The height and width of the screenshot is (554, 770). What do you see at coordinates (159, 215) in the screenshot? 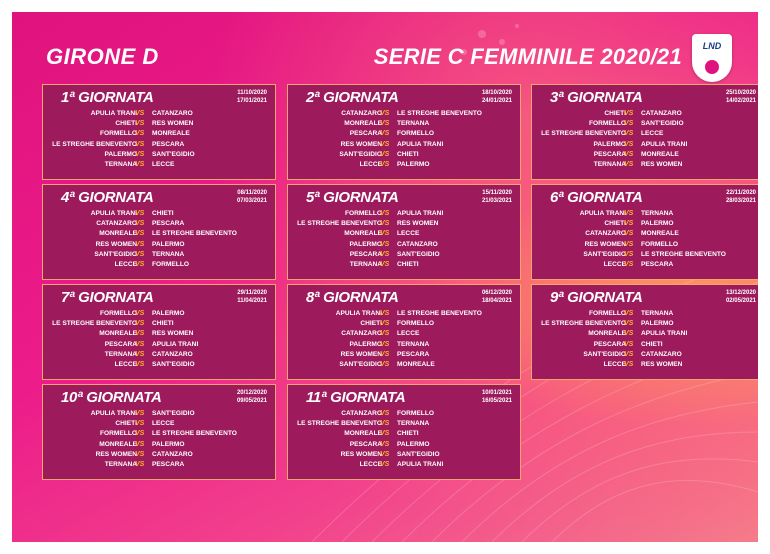
I see `match-row: APULIA TRANI VS CHIETI` at bounding box center [159, 215].